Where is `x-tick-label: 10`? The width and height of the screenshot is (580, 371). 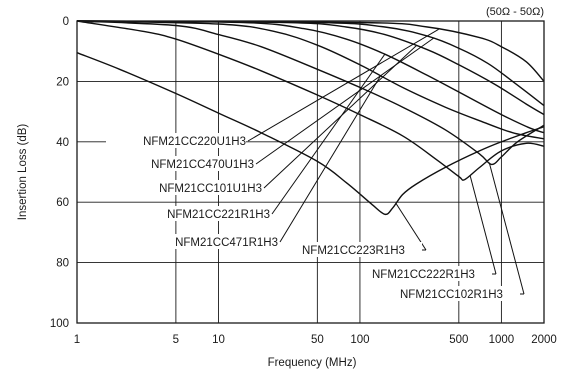 x-tick-label: 10 is located at coordinates (218, 340).